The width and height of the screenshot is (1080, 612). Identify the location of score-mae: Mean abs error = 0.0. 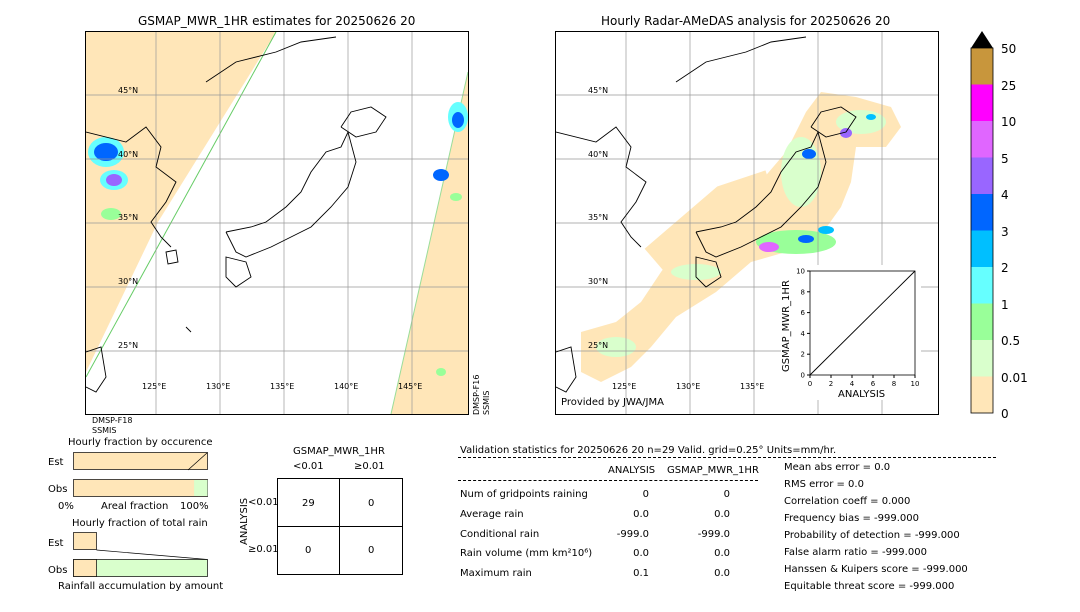
(837, 467).